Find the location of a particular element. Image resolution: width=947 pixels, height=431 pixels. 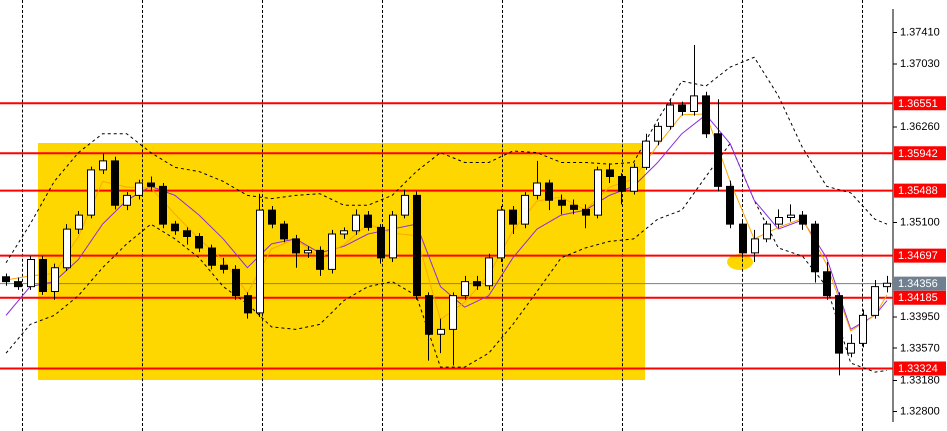

ref-line-label: 1.34185 is located at coordinates (918, 298).